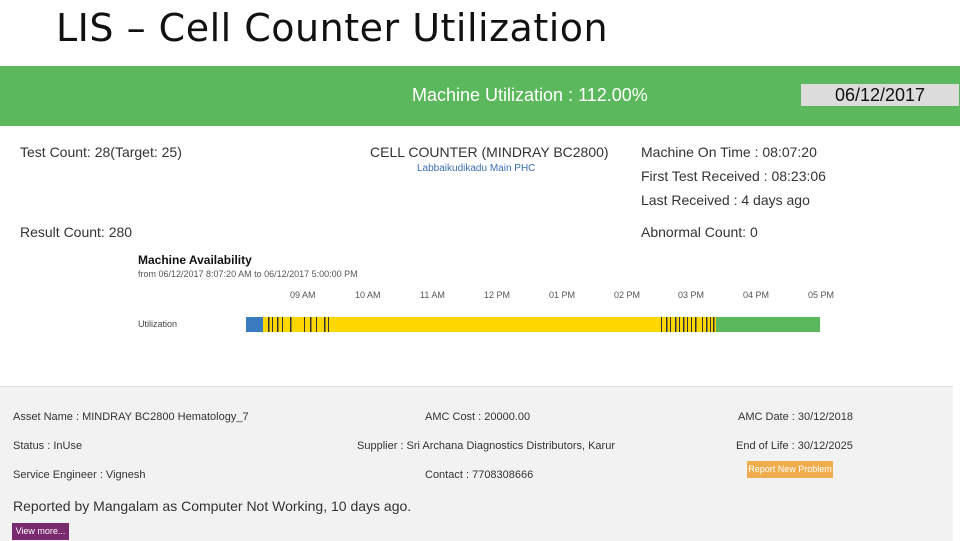 This screenshot has height=541, width=960. What do you see at coordinates (131, 417) in the screenshot?
I see `asset-name: Asset Name : MINDRAY BC2800 Hematology_7` at bounding box center [131, 417].